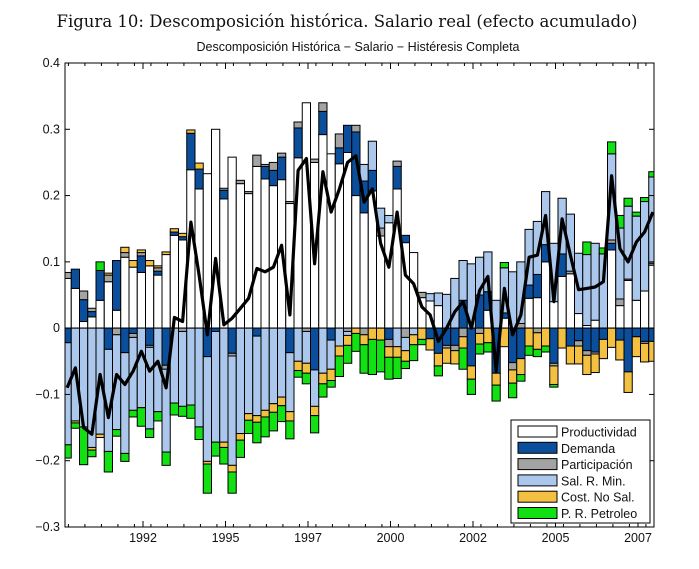 The width and height of the screenshot is (699, 569). Describe the element at coordinates (588, 449) in the screenshot. I see `legend-label: Demanda` at that location.